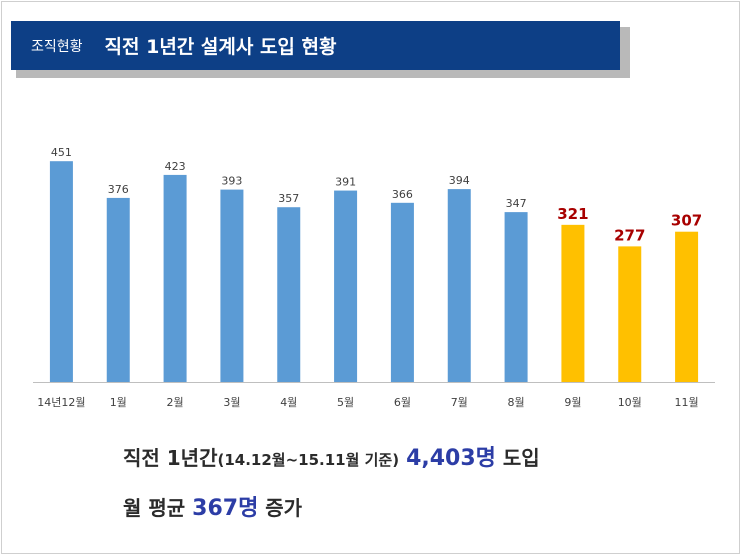 Image resolution: width=743 pixels, height=557 pixels. Describe the element at coordinates (170, 458) in the screenshot. I see `summary-line1-prefix: 직전 1년간` at that location.